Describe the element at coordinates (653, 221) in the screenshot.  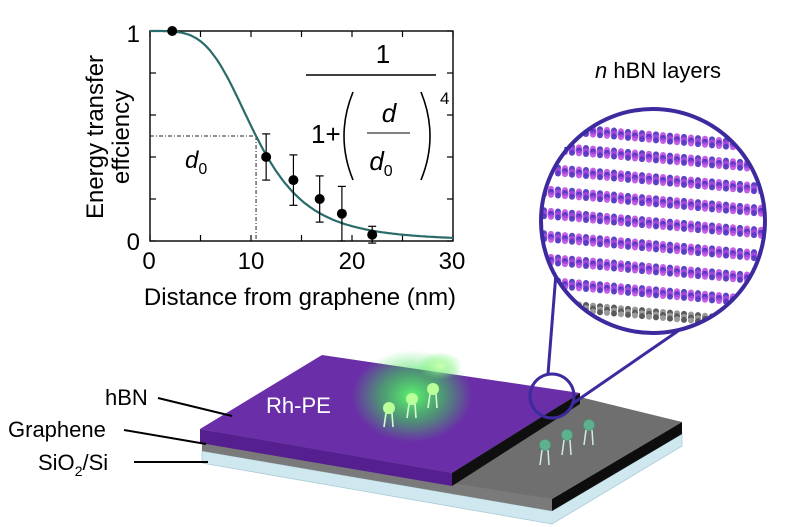
I see `zoom-border` at that location.